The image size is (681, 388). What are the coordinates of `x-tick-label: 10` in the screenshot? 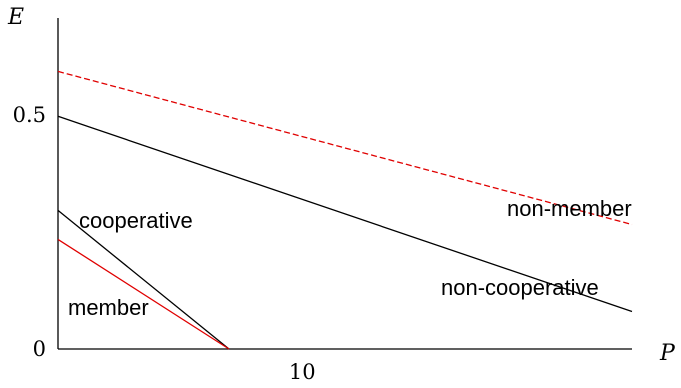 It's located at (302, 372).